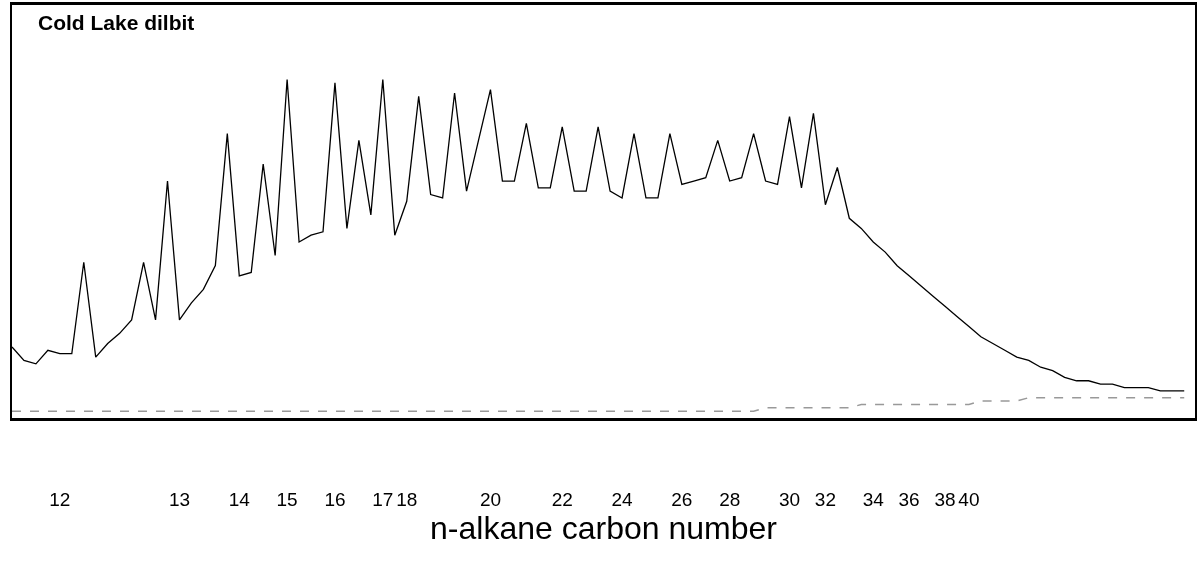 This screenshot has width=1199, height=565. Describe the element at coordinates (730, 499) in the screenshot. I see `x-tick-label: 28` at that location.